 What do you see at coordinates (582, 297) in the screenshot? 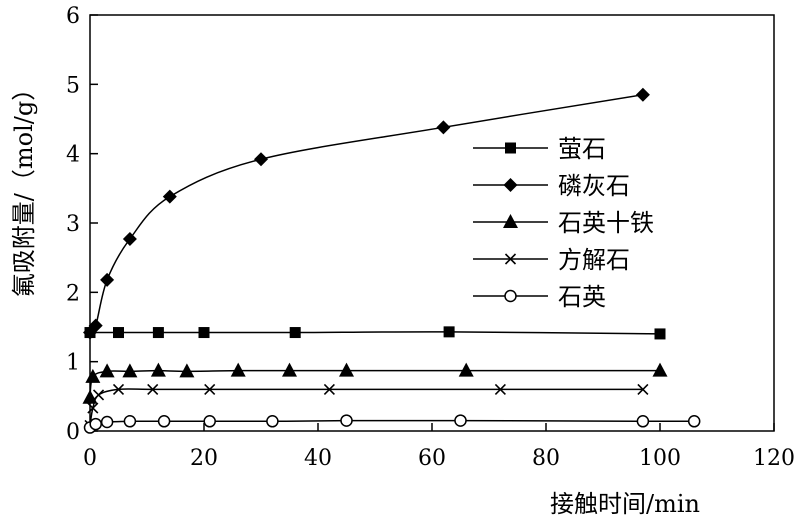
I see `legend-label: 石英` at bounding box center [582, 297].